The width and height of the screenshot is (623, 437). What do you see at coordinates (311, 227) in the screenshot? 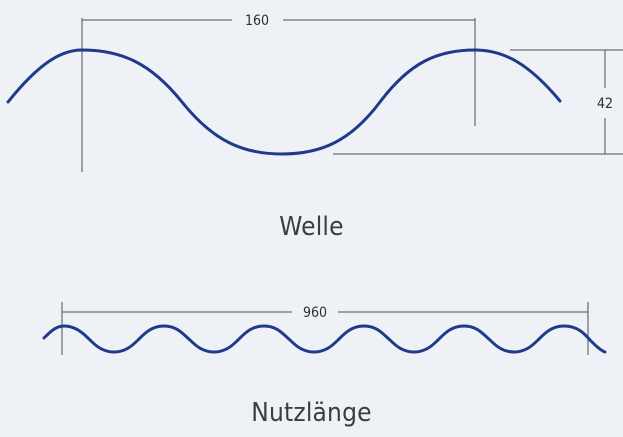
I see `single-wave-caption: Welle` at bounding box center [311, 227].